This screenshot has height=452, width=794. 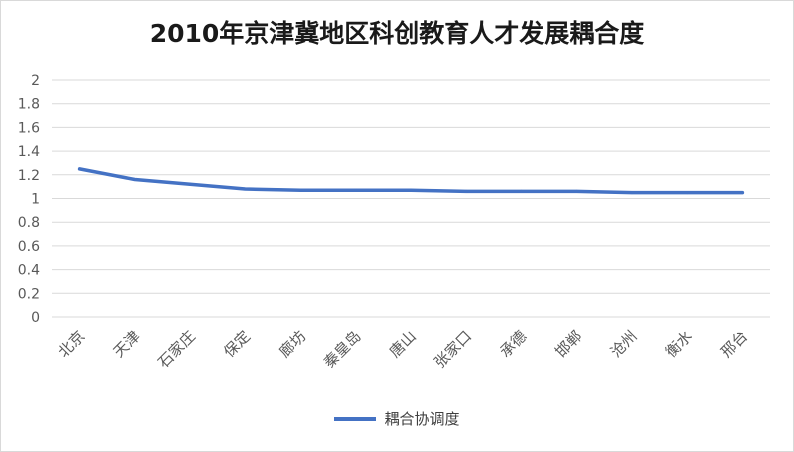 What do you see at coordinates (679, 344) in the screenshot?
I see `x-tick-label: 衡水` at bounding box center [679, 344].